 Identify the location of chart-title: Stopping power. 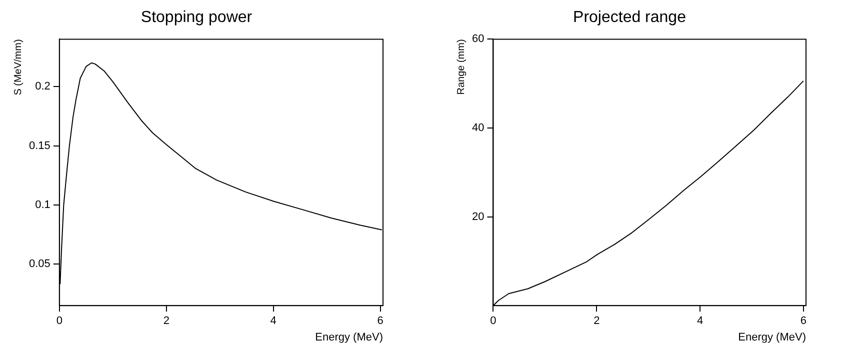
(196, 17).